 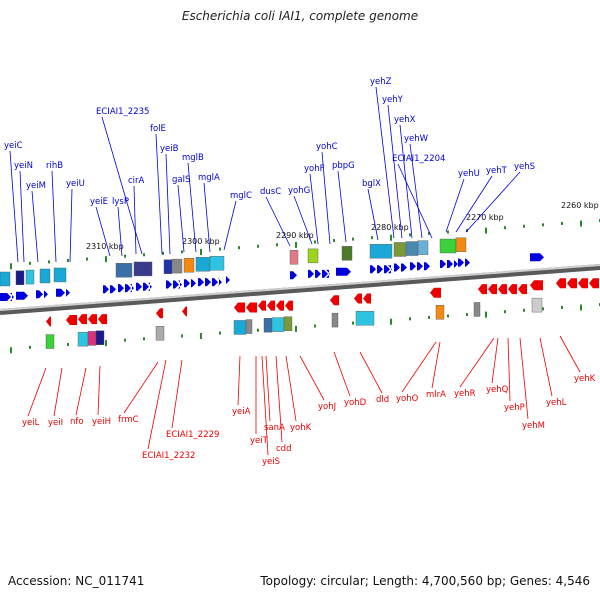 I want to click on svg-text: yeiU, so click(x=75, y=184).